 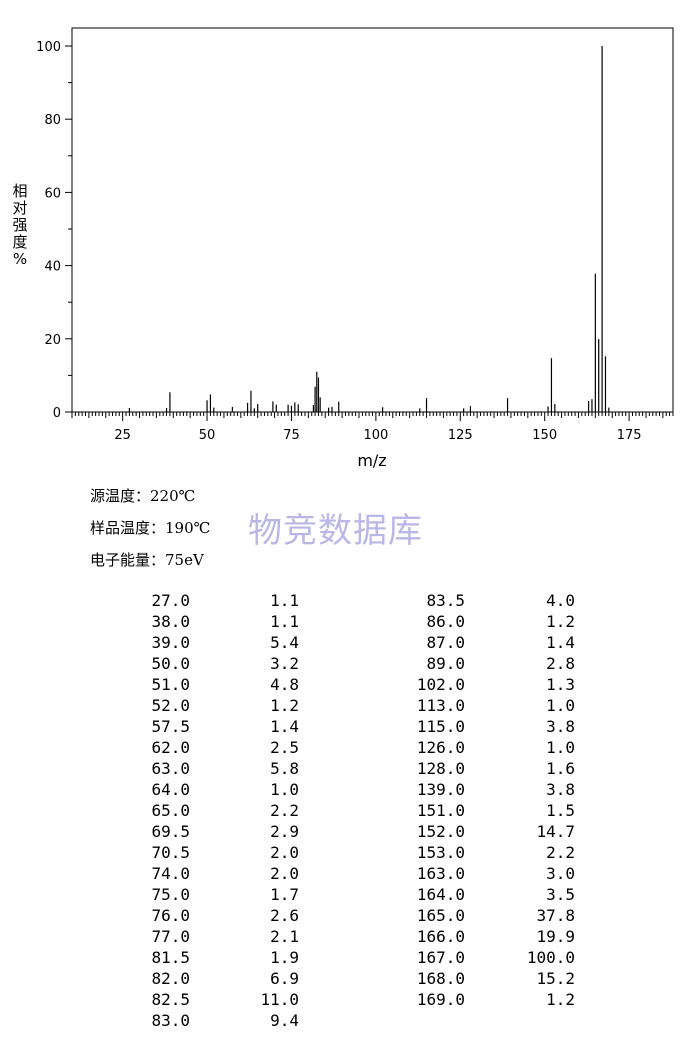 What do you see at coordinates (54, 230) in the screenshot?
I see `y-axis-ticks: 0 20 40 60 80 100` at bounding box center [54, 230].